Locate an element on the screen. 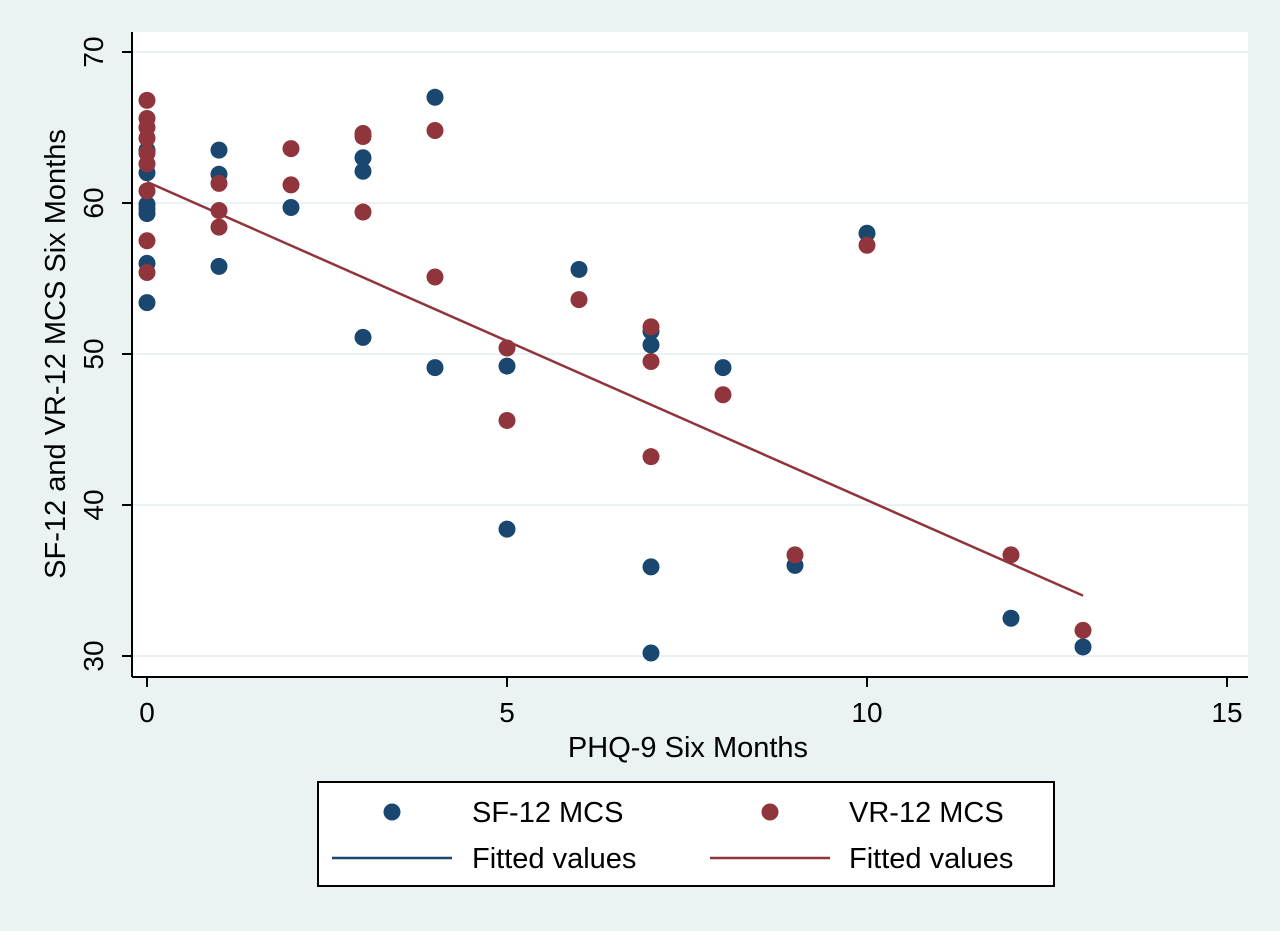  y-tick-label: 30 is located at coordinates (93, 655).